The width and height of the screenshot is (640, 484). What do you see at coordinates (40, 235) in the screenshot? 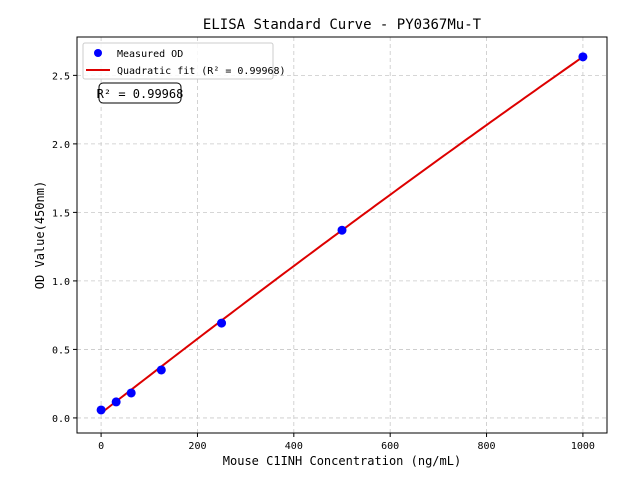
I see `y-axis-label: OD Value(450nm)` at bounding box center [40, 235].